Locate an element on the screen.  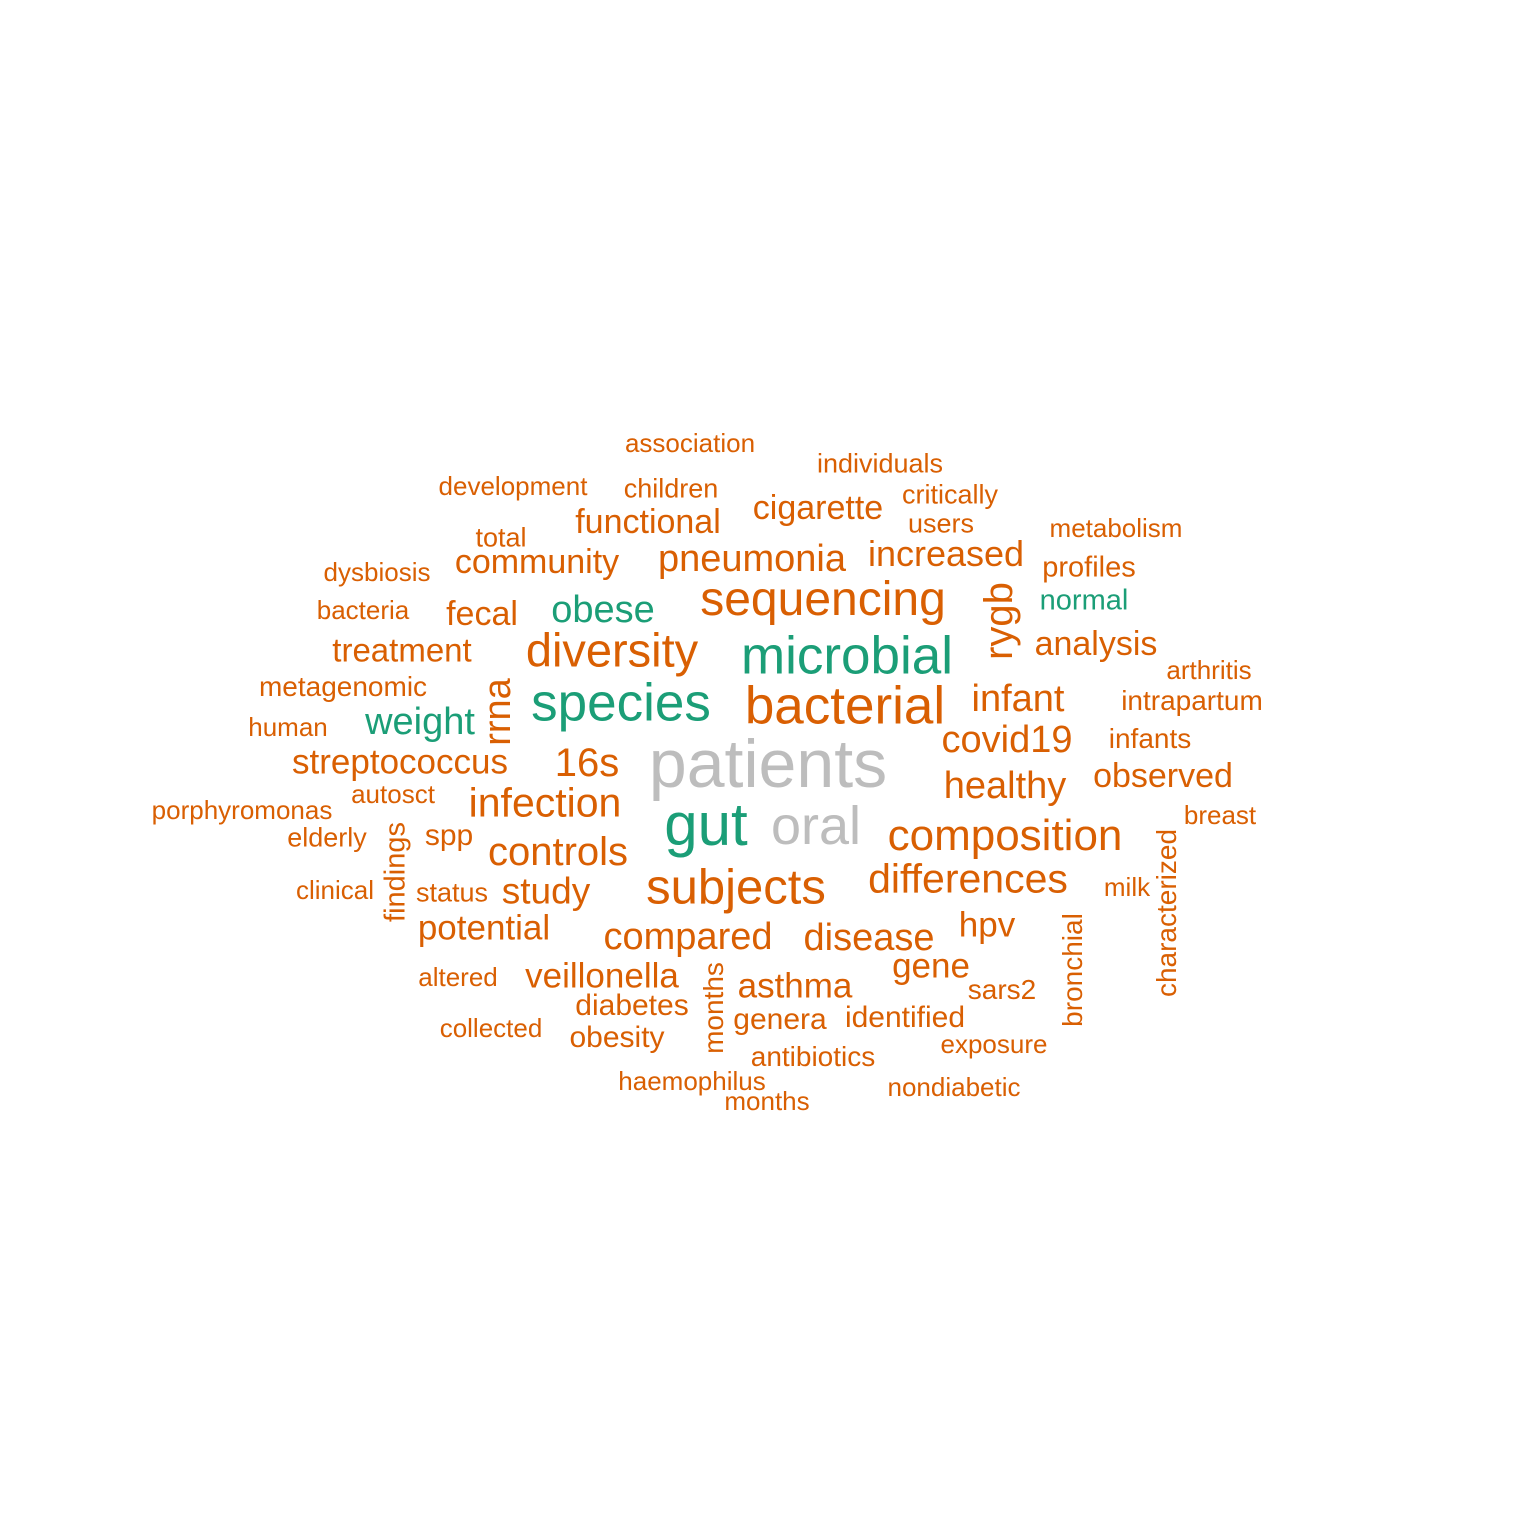
word-weight: weight is located at coordinates (420, 722).